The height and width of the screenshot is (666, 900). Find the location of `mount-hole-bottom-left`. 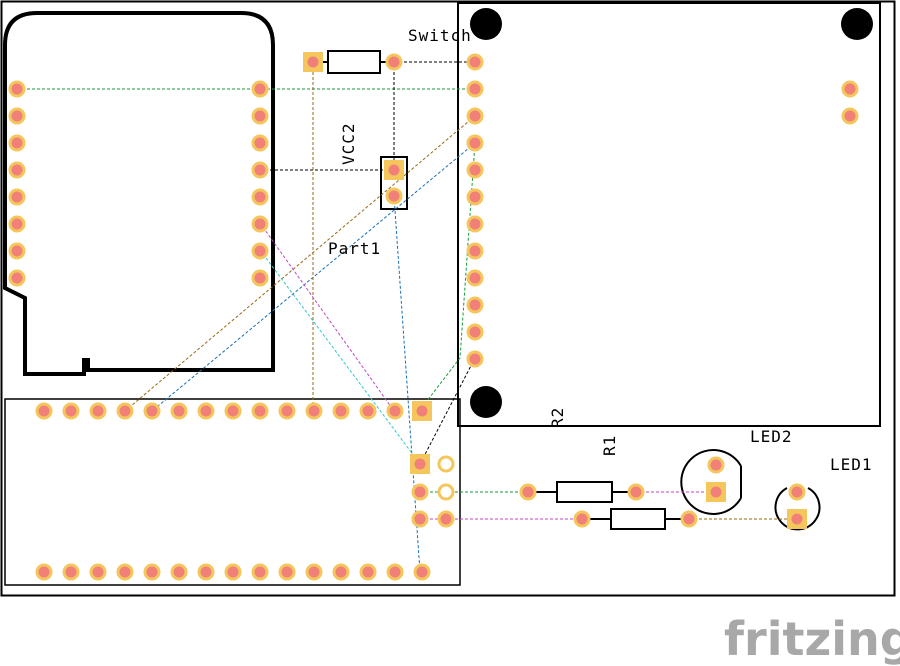

mount-hole-bottom-left is located at coordinates (486, 402).